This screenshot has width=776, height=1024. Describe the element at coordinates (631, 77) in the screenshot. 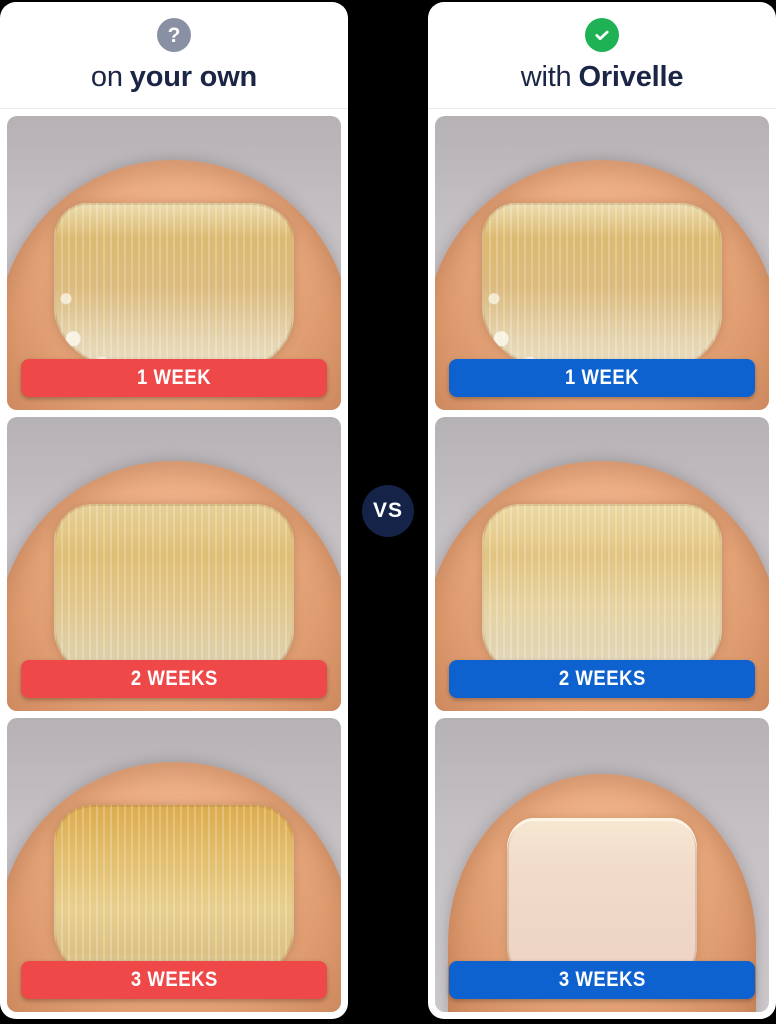

I see `title-bold: Orivelle` at that location.